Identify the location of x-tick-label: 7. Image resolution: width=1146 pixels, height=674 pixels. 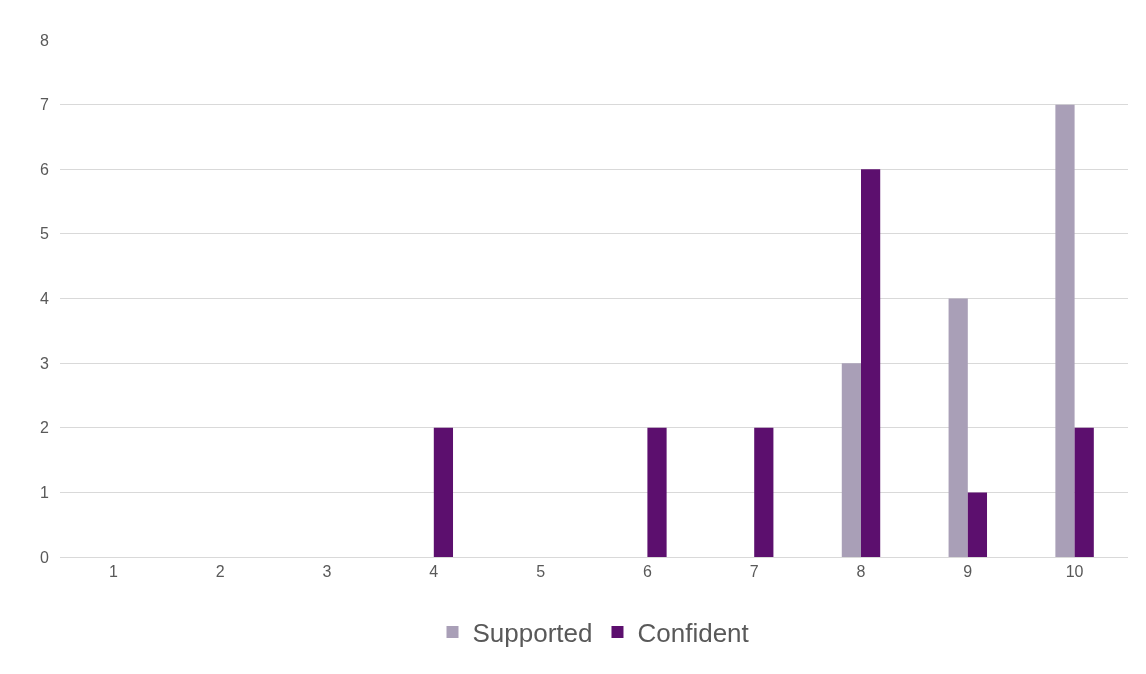
(754, 572).